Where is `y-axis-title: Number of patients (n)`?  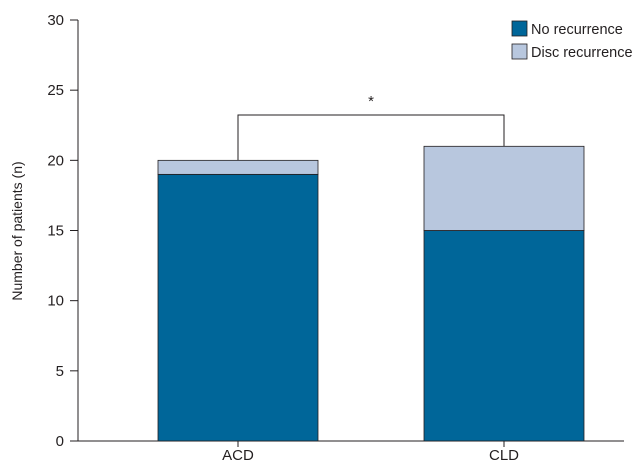 y-axis-title: Number of patients (n) is located at coordinates (17, 230).